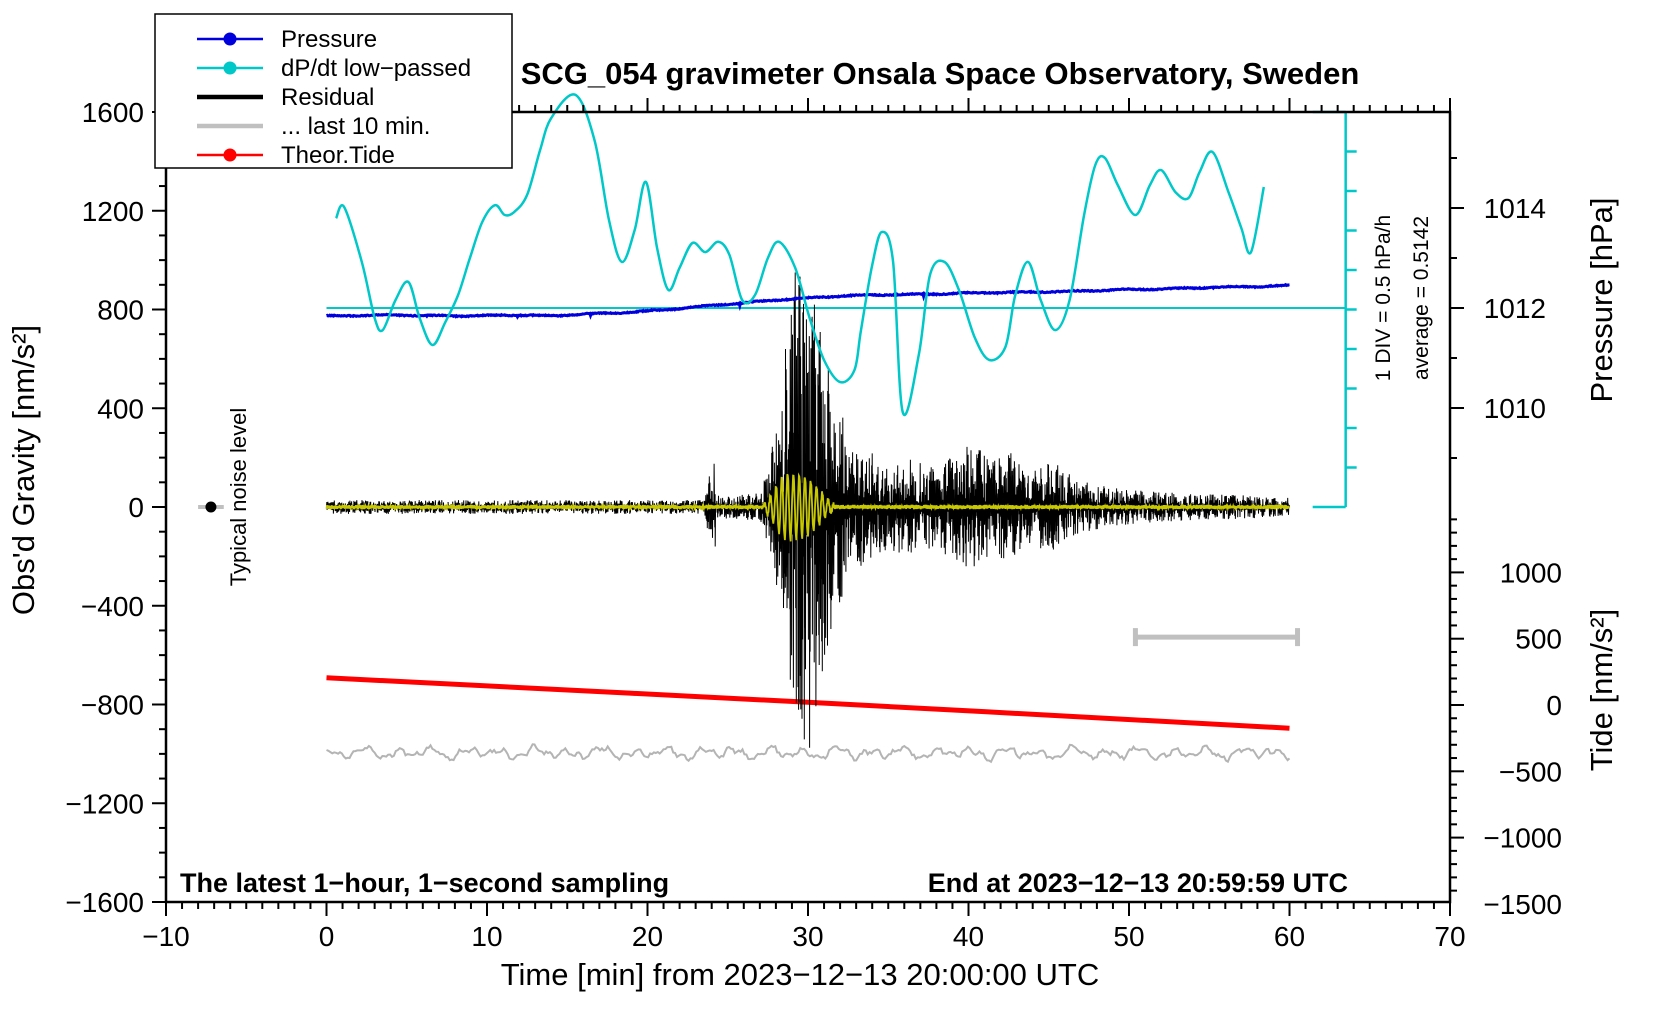  What do you see at coordinates (120, 408) in the screenshot?
I see `svg-text: 400` at bounding box center [120, 408].